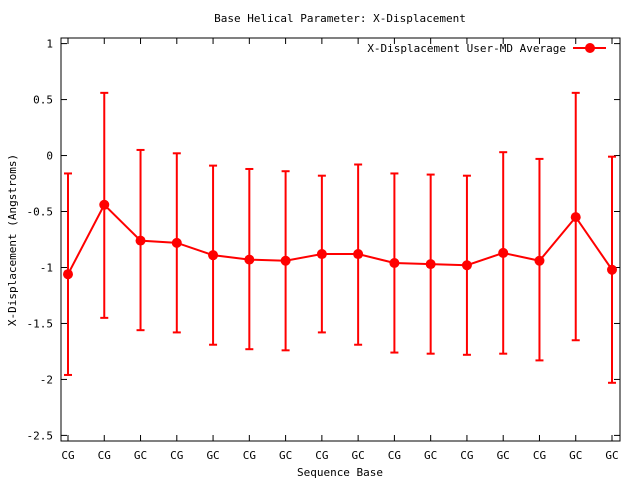 The height and width of the screenshot is (480, 640). I want to click on y-tick-label: -1.5, so click(40, 323).